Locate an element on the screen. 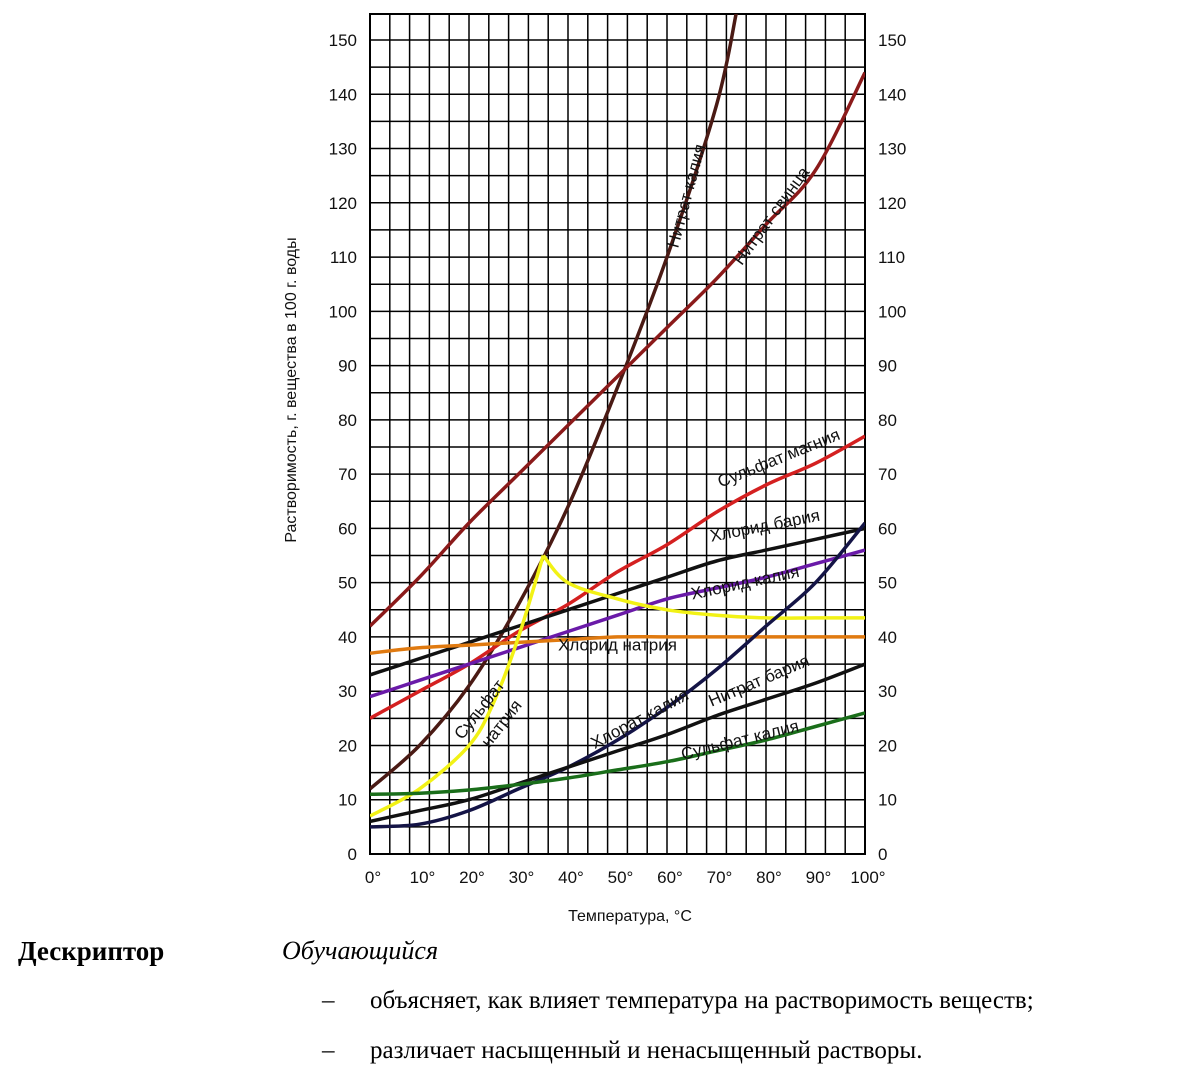 This screenshot has width=1189, height=1072. y-tick-label-right: 110 is located at coordinates (891, 257).